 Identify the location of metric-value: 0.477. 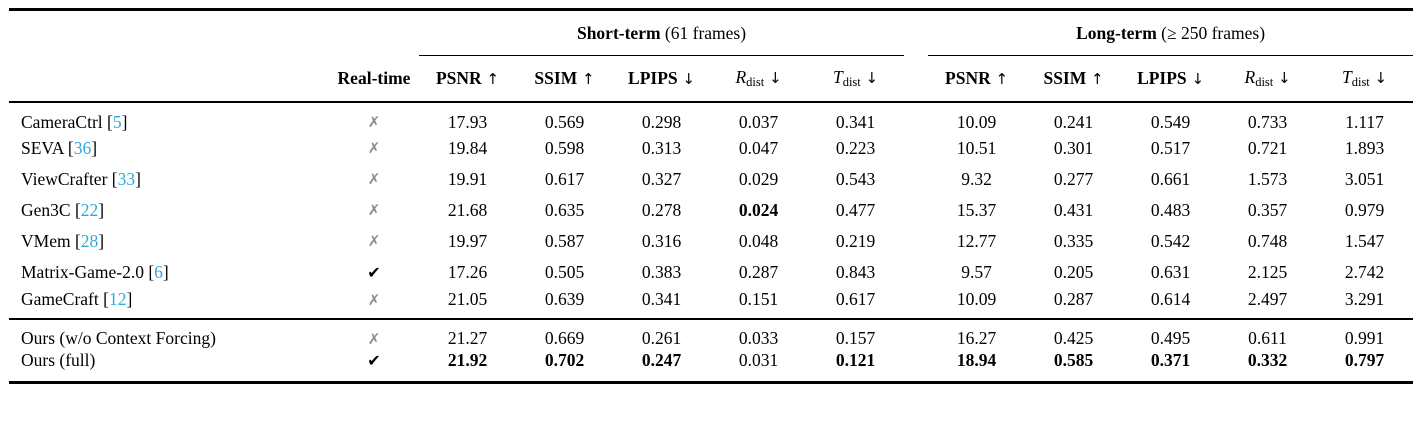
(855, 209).